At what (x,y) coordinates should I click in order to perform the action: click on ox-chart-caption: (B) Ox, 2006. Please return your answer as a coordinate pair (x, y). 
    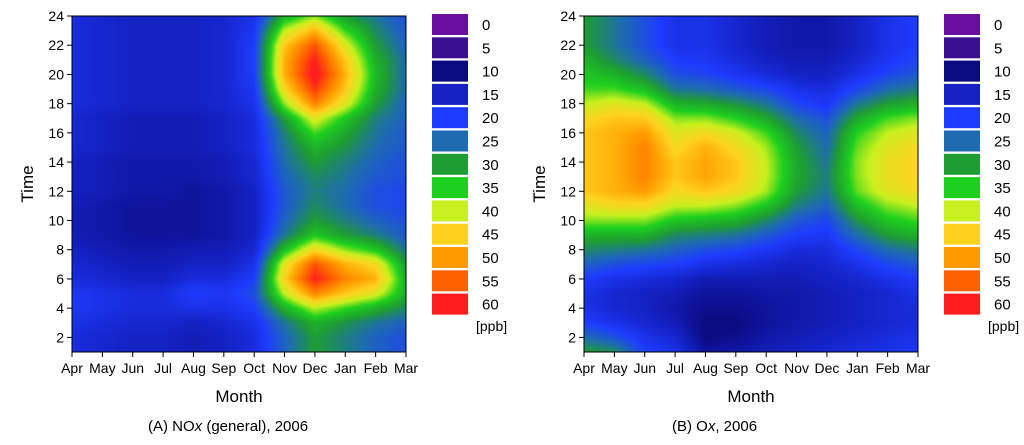
    Looking at the image, I should click on (715, 426).